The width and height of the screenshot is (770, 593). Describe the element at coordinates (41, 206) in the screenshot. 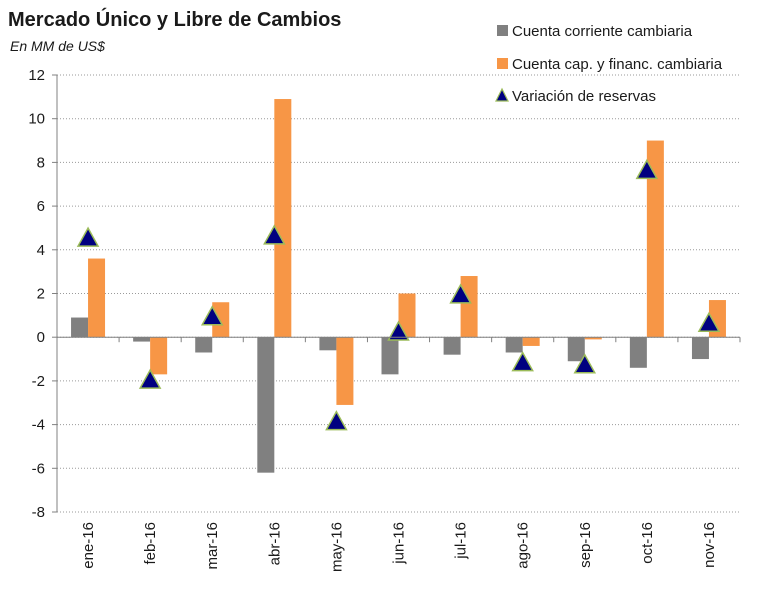

I see `y-tick-label: 6` at that location.